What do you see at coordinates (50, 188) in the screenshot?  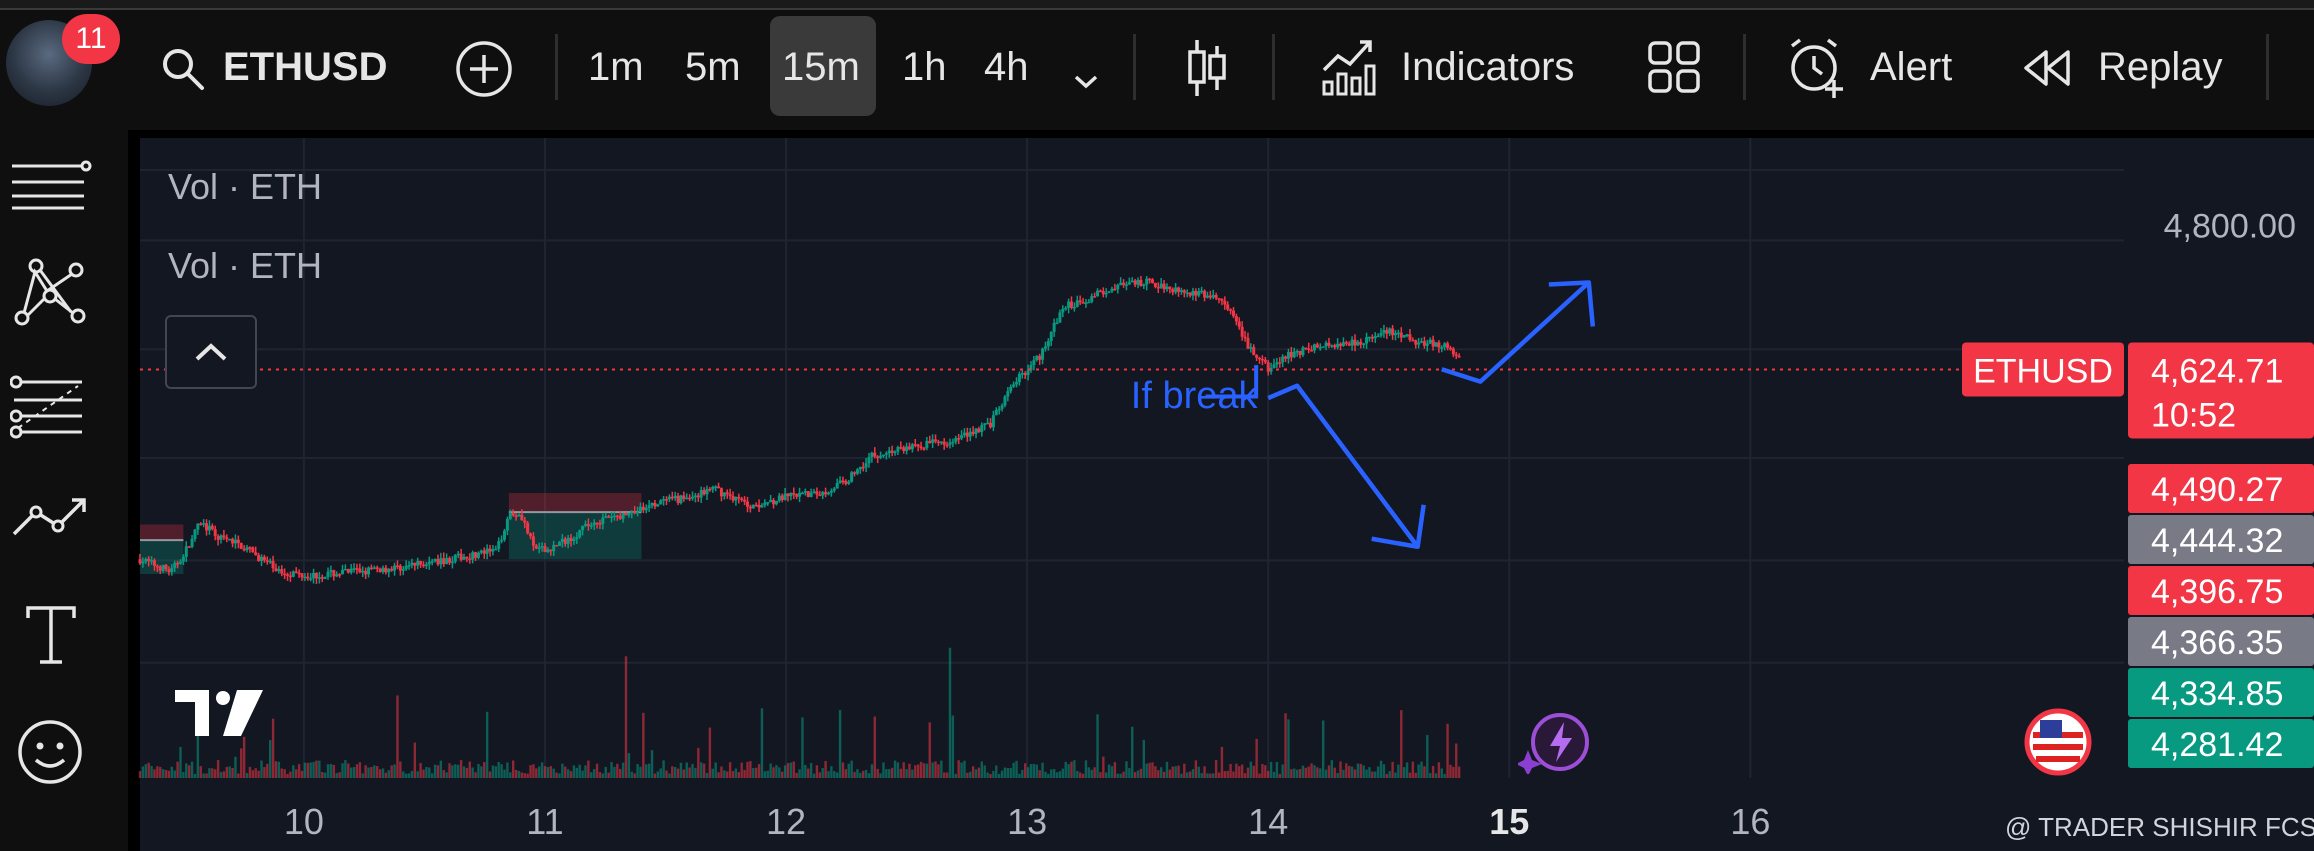 I see `menu-lines-icon` at bounding box center [50, 188].